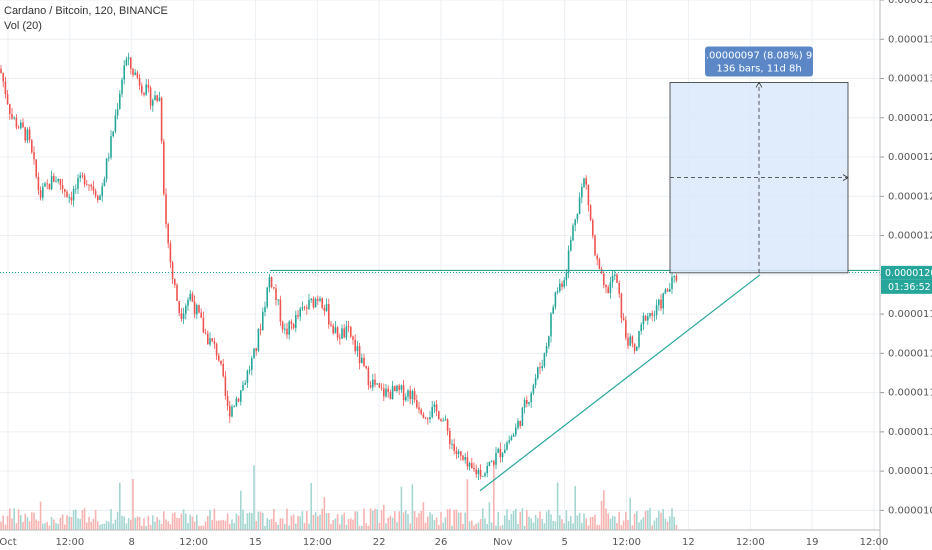 Image resolution: width=932 pixels, height=550 pixels. What do you see at coordinates (910, 471) in the screenshot?
I see `y-tick-label: 0.00001100` at bounding box center [910, 471].